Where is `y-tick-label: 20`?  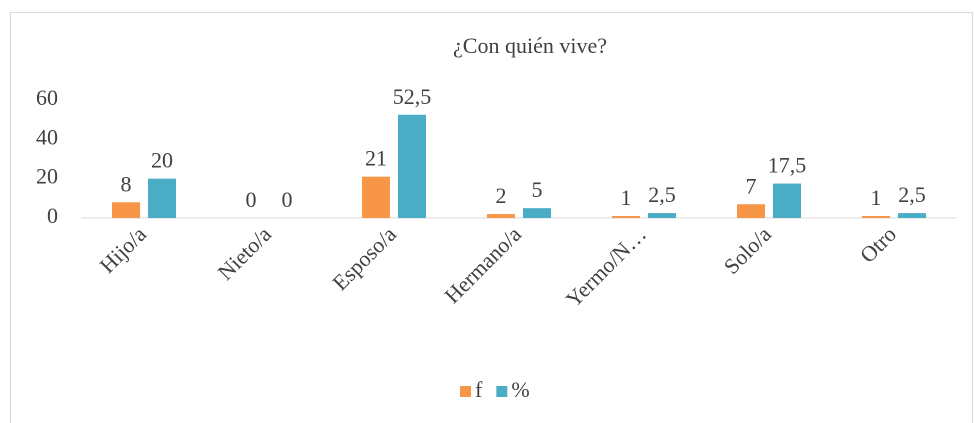
y-tick-label: 20 is located at coordinates (47, 176).